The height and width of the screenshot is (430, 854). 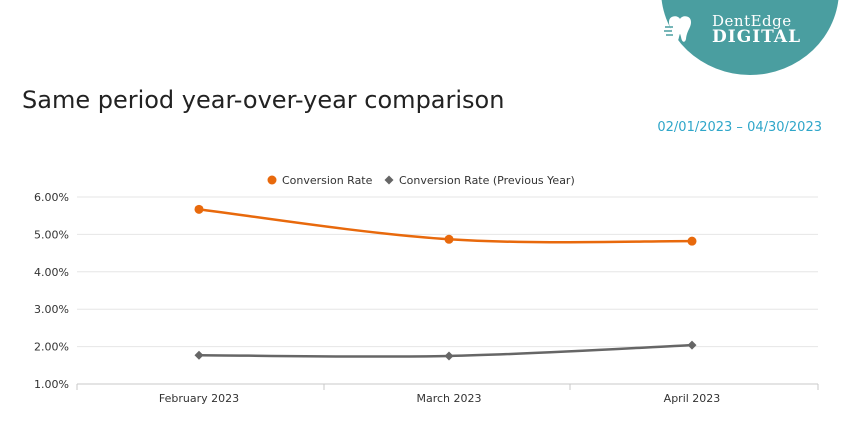 What do you see at coordinates (752, 21) in the screenshot?
I see `logo-line1: DentEdge` at bounding box center [752, 21].